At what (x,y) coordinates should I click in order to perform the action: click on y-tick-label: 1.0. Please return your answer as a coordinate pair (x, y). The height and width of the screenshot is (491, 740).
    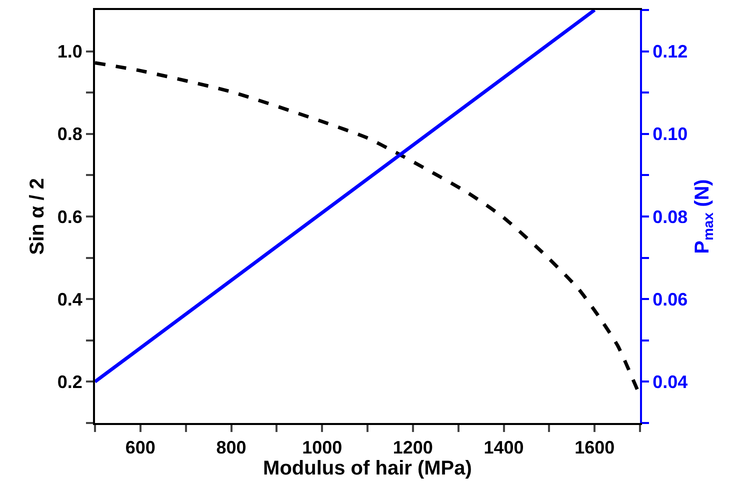
    Looking at the image, I should click on (69, 52).